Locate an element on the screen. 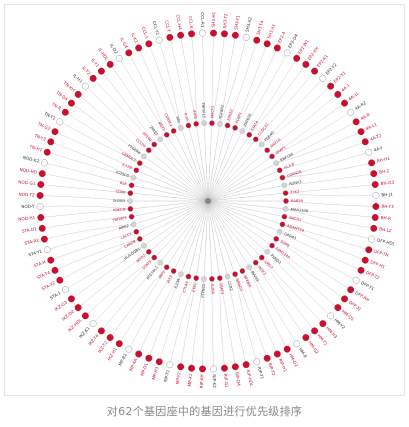 The width and height of the screenshot is (409, 427). center-hub is located at coordinates (208, 201).